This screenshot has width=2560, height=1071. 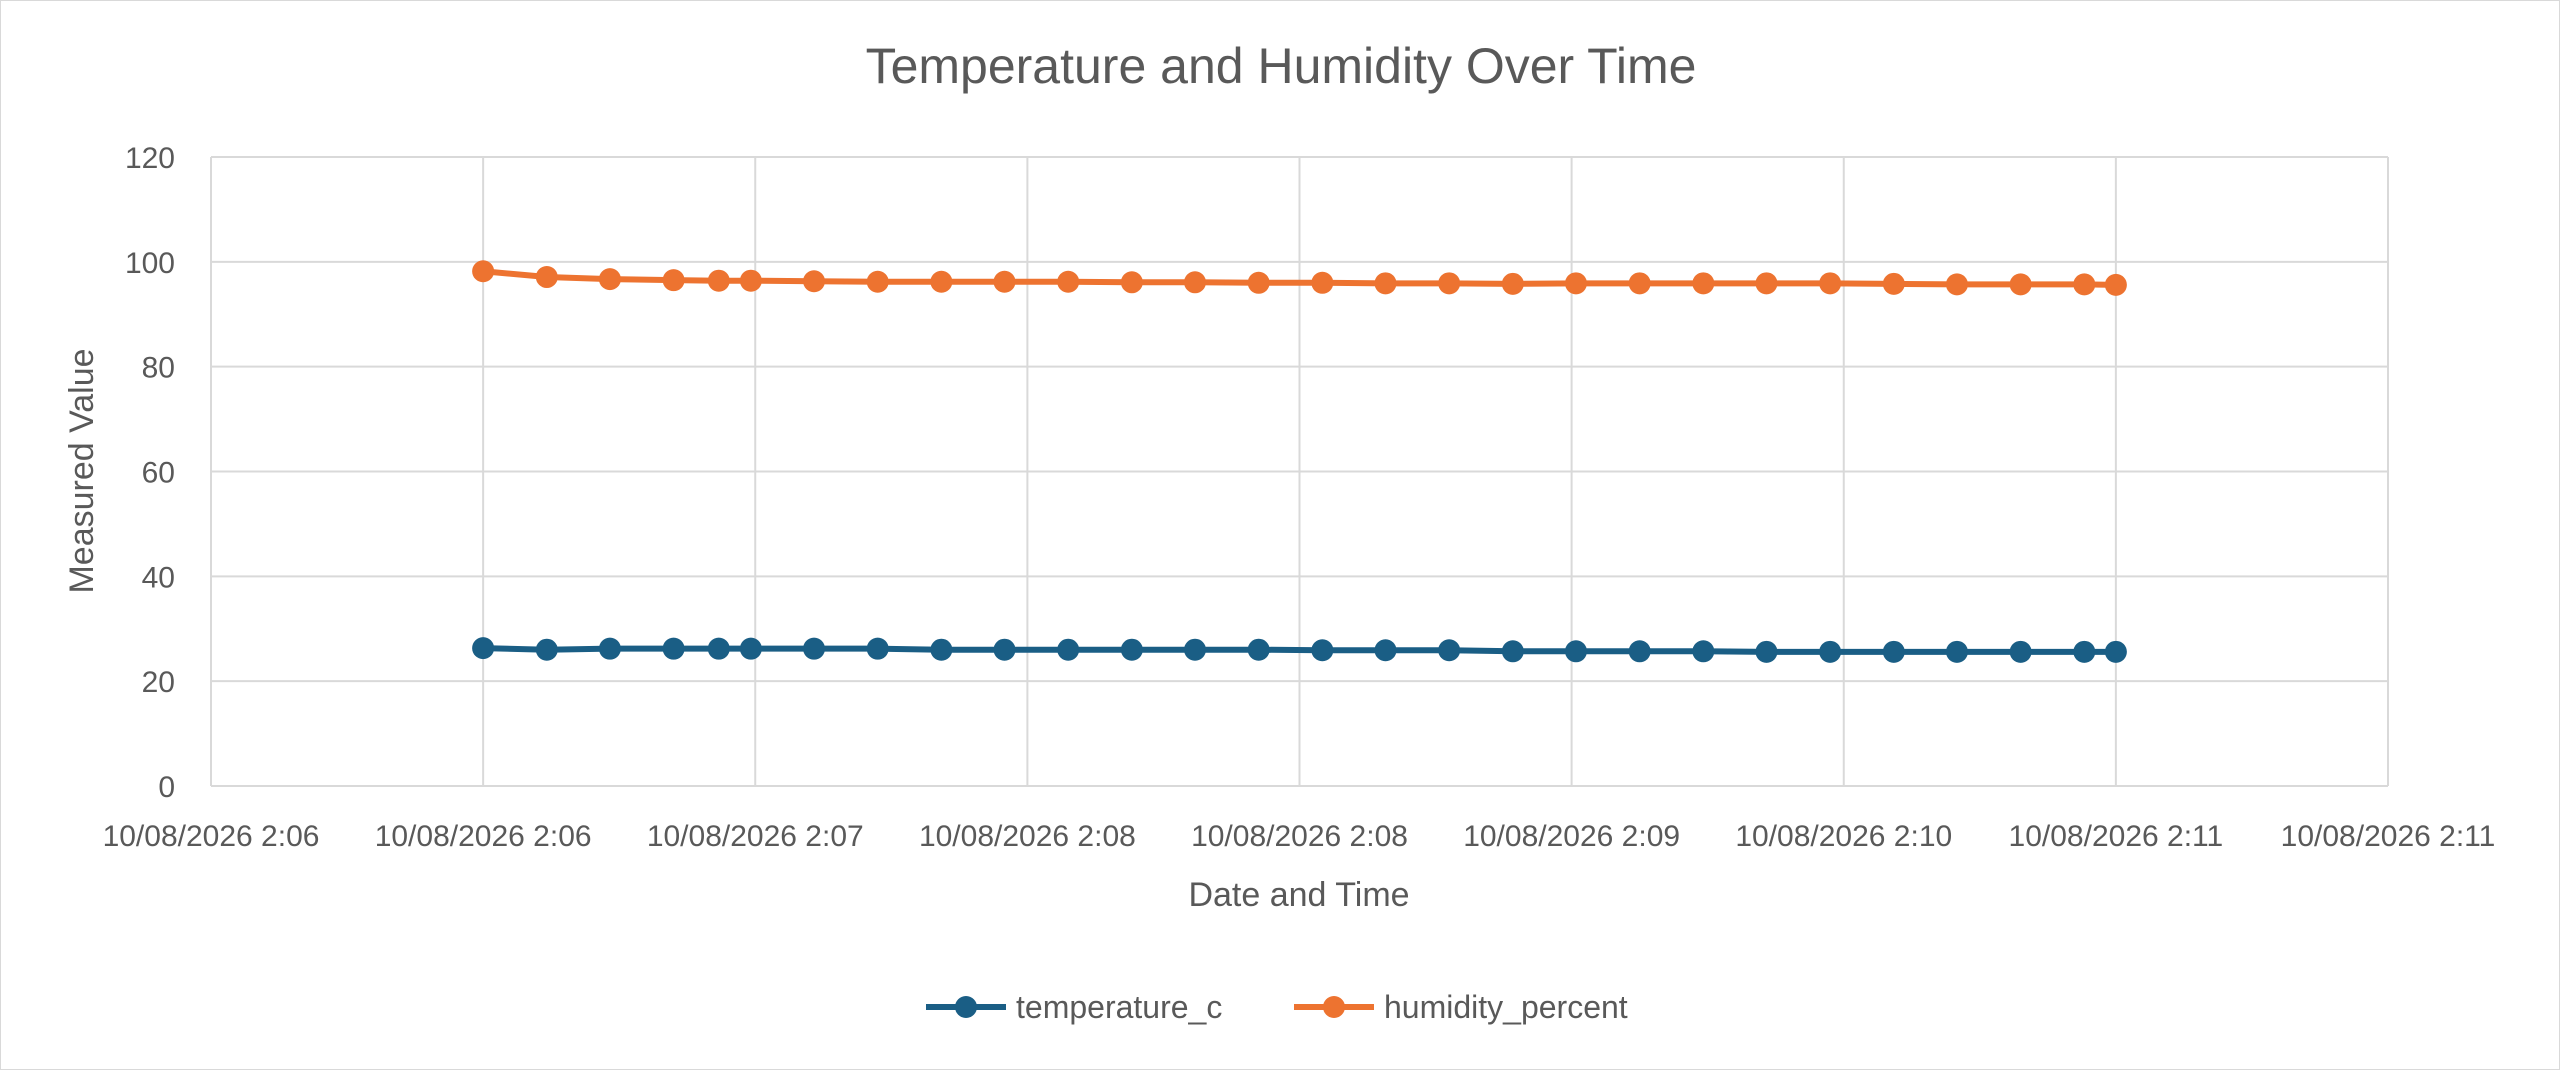 What do you see at coordinates (158, 577) in the screenshot?
I see `y-tick-label: 40` at bounding box center [158, 577].